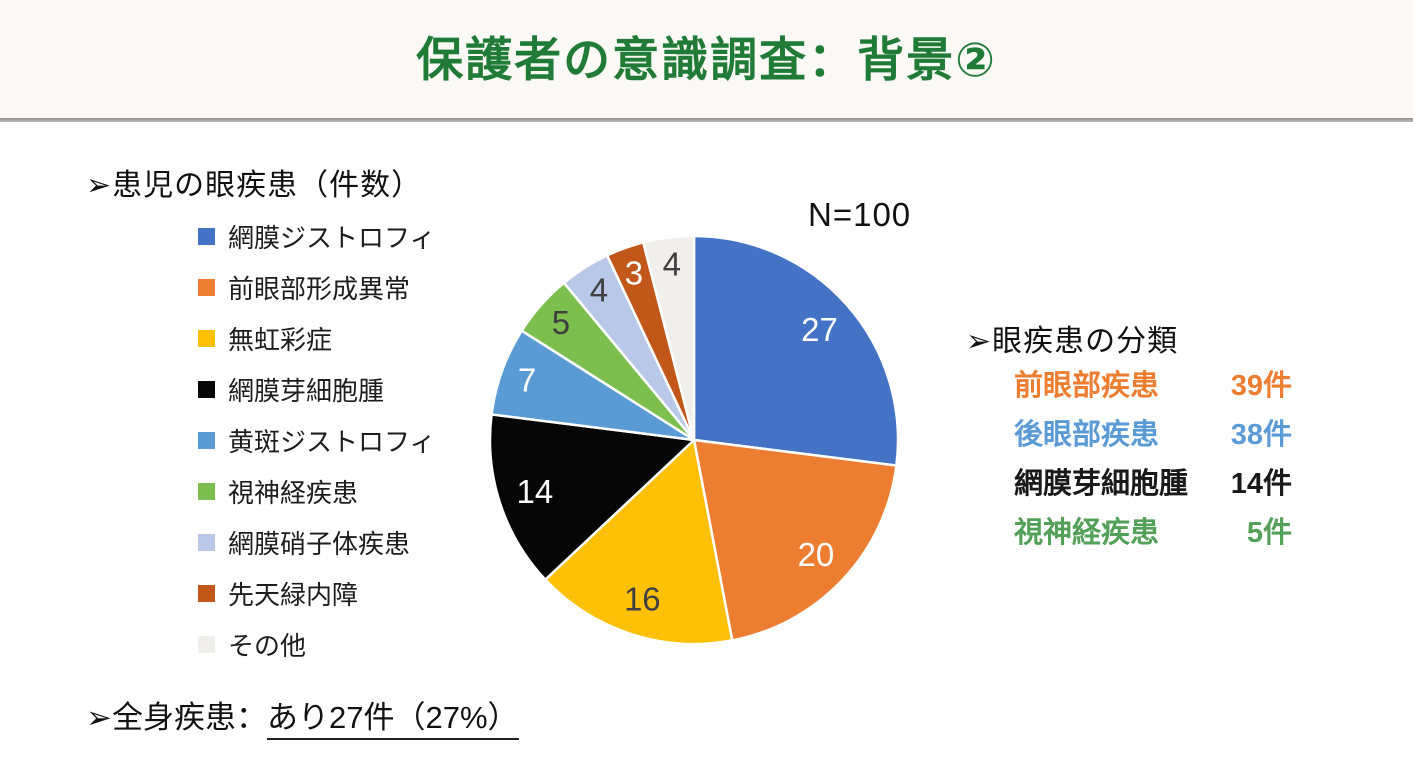 Image resolution: width=1413 pixels, height=771 pixels. Describe the element at coordinates (1261, 434) in the screenshot. I see `classification-count: 38件` at that location.